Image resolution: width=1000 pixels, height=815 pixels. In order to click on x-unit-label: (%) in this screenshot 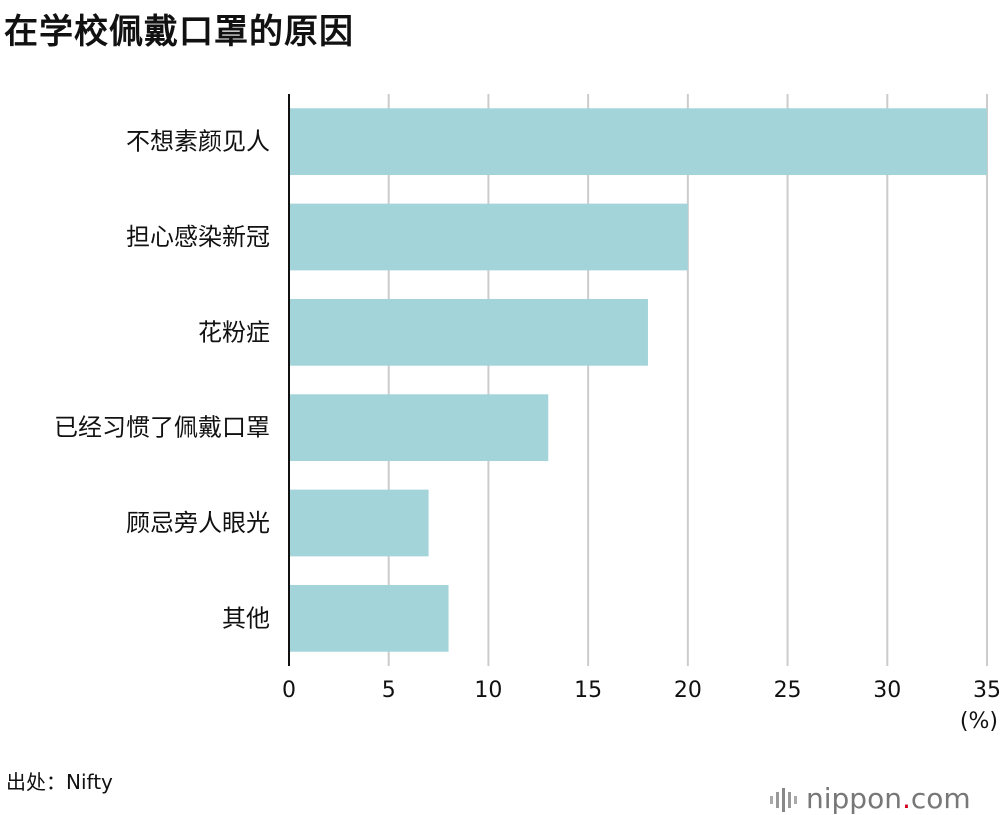, I will do `click(979, 721)`.